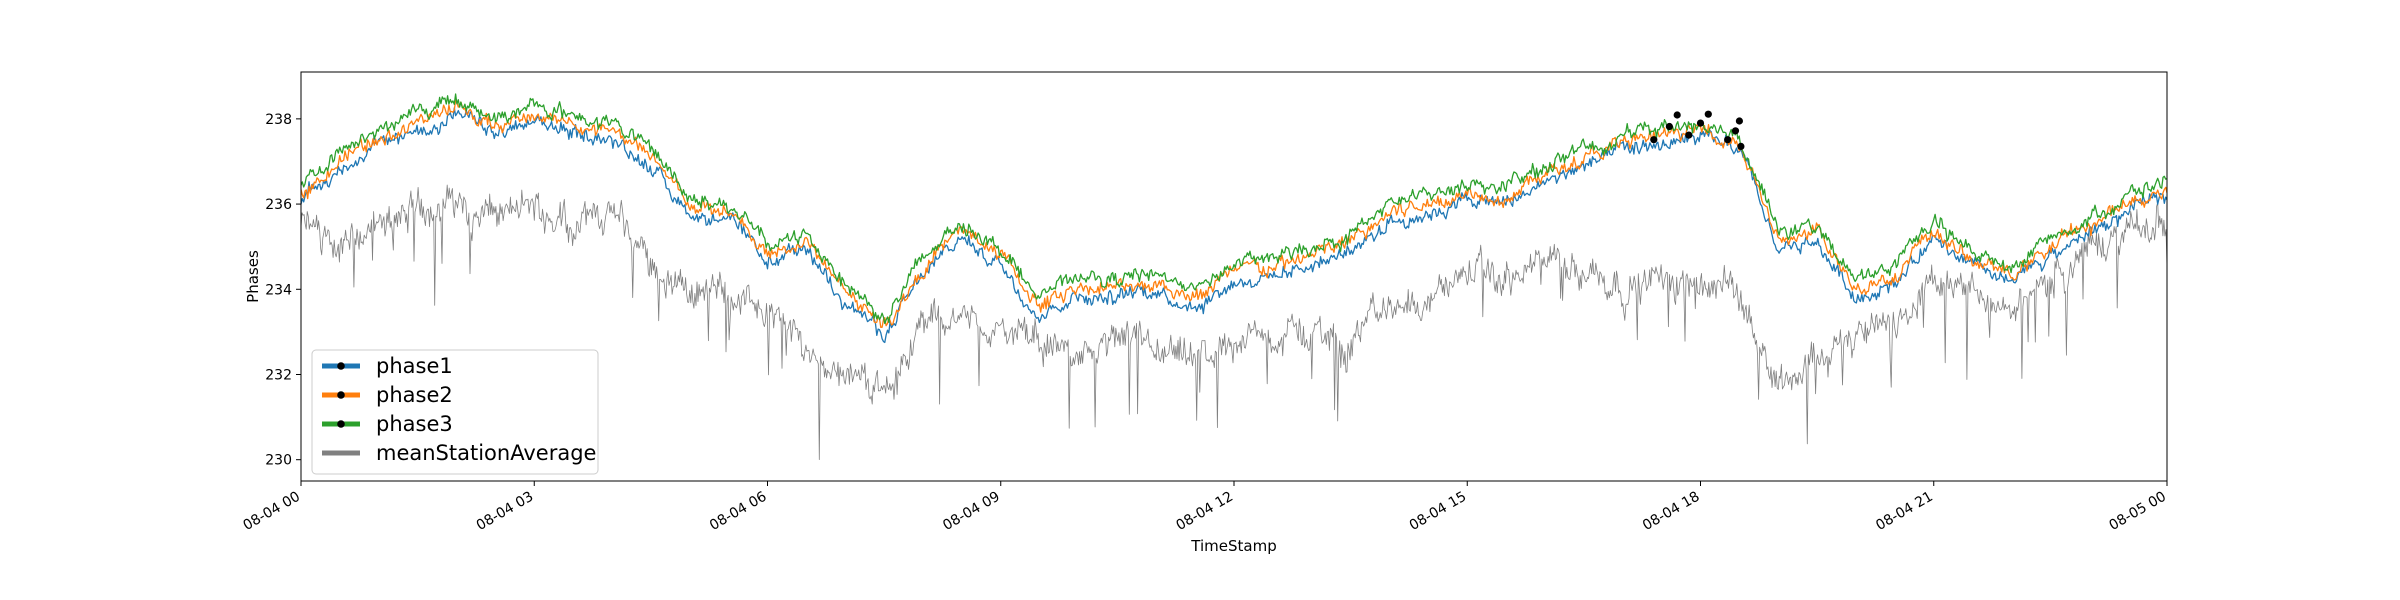 Image resolution: width=2400 pixels, height=600 pixels. Describe the element at coordinates (278, 120) in the screenshot. I see `y-tick-label: 238` at that location.